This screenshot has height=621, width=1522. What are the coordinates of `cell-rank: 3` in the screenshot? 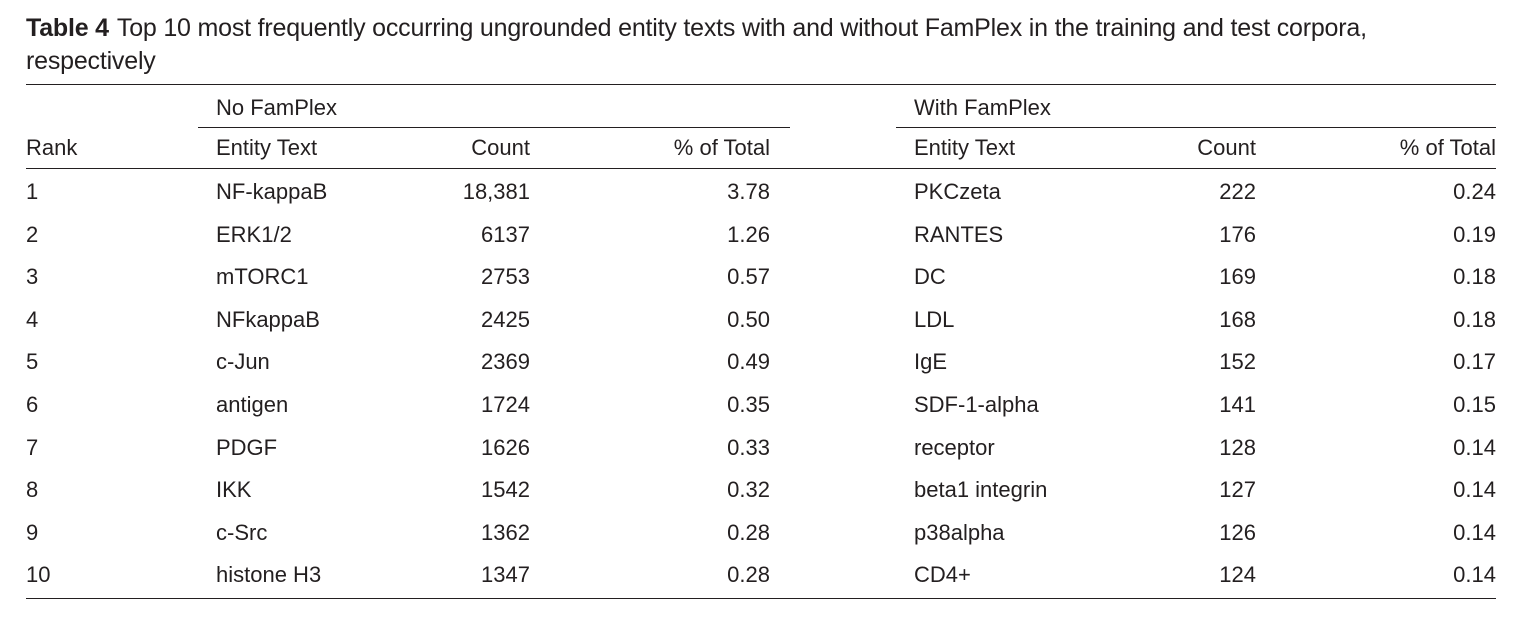 It's located at (32, 276).